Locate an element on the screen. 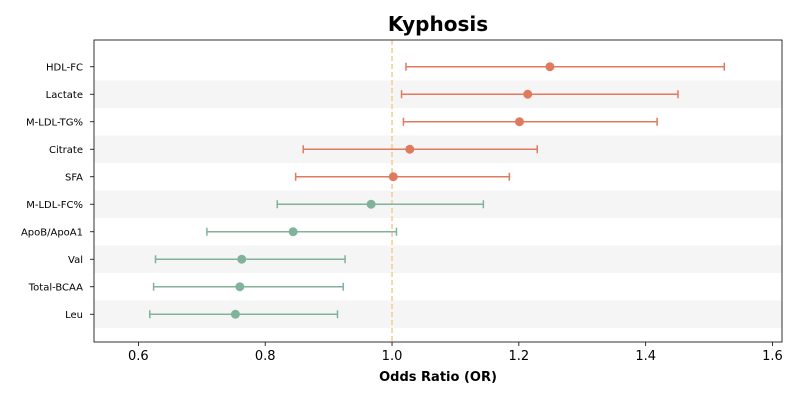 The image size is (800, 400). x-tick-label: 1.4 is located at coordinates (645, 356).